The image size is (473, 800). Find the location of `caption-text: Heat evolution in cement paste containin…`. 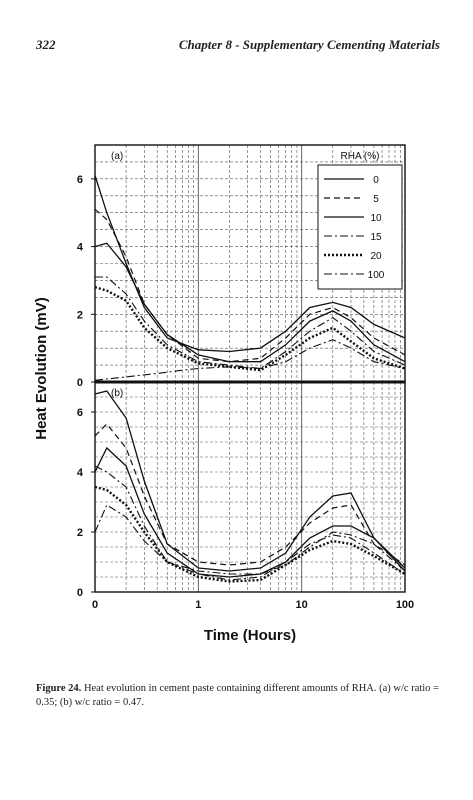

caption-text: Heat evolution in cement paste containin… is located at coordinates (237, 695).